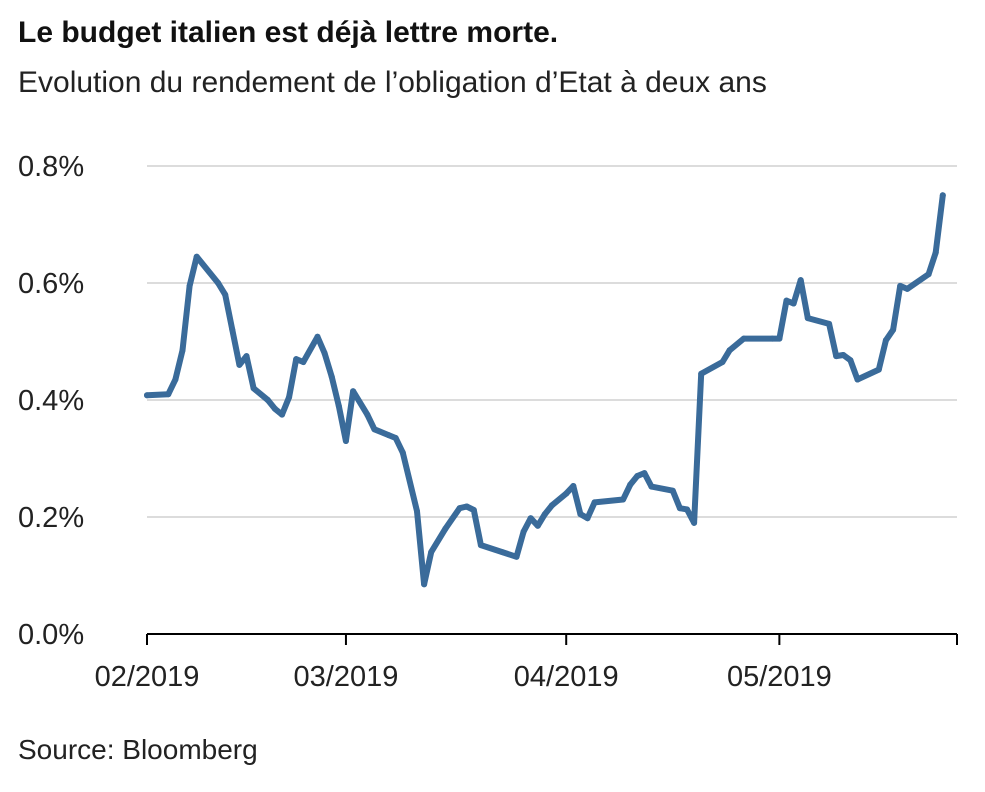 Image resolution: width=985 pixels, height=792 pixels. Describe the element at coordinates (147, 677) in the screenshot. I see `x-tick-label: 02/2019` at that location.